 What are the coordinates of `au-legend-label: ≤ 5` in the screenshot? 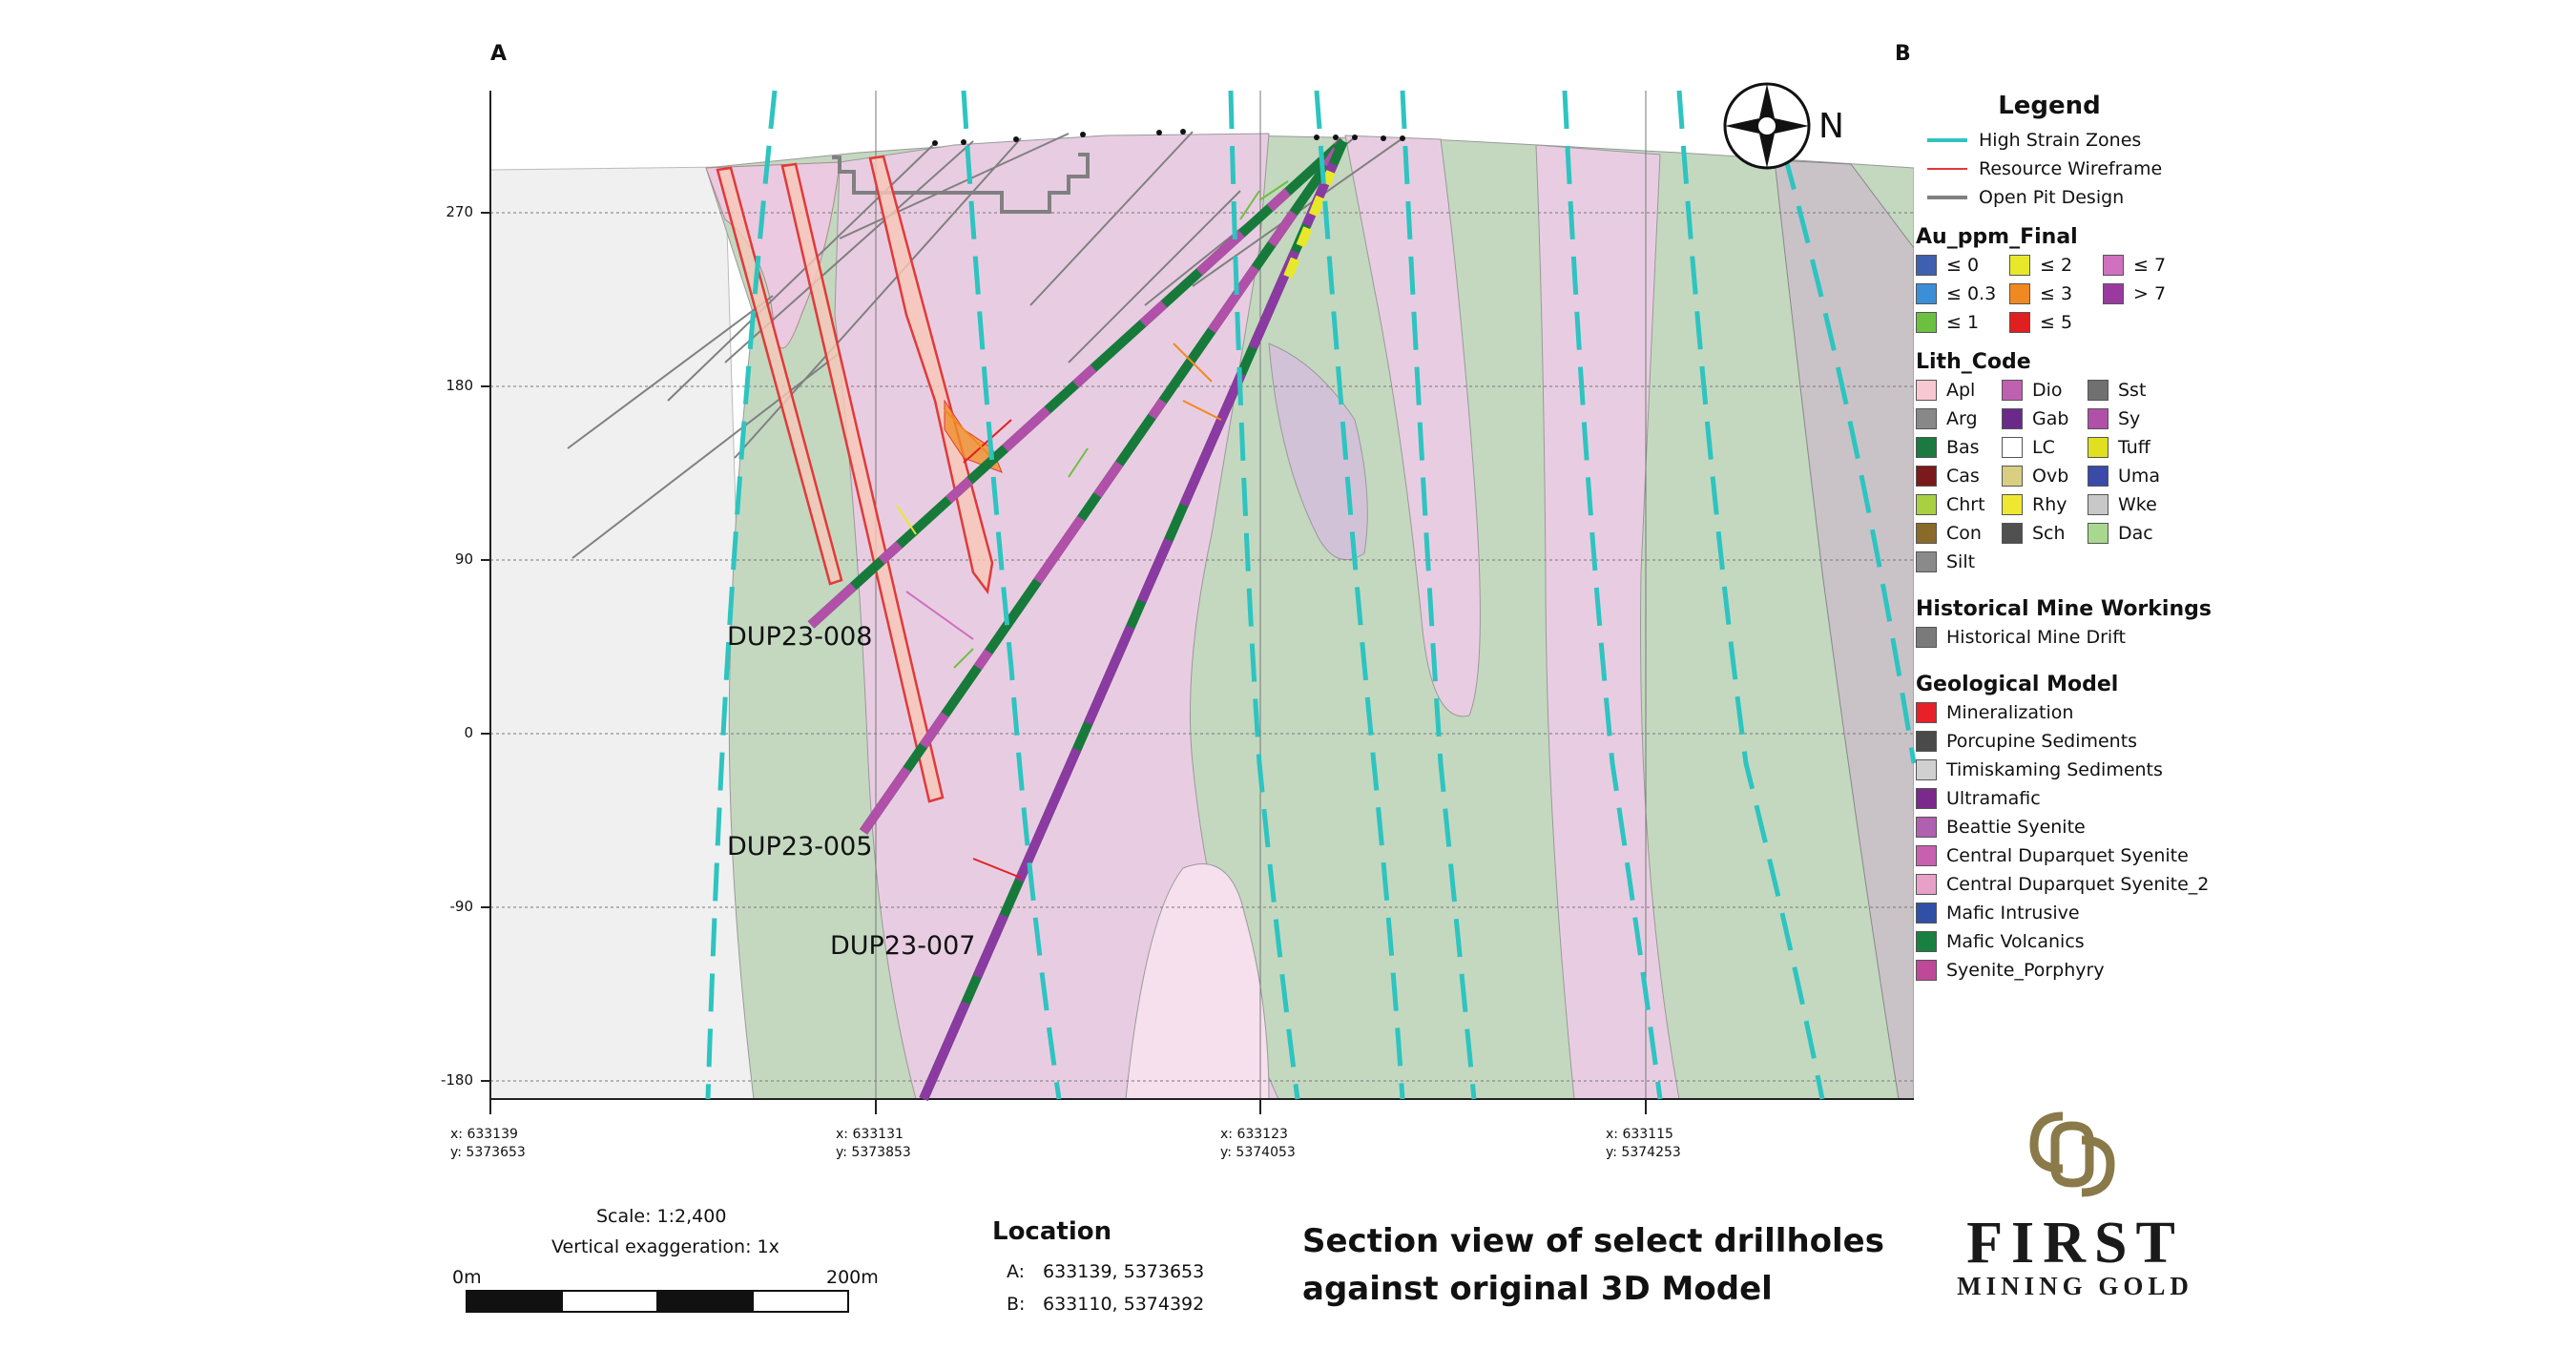 It's located at (2056, 323).